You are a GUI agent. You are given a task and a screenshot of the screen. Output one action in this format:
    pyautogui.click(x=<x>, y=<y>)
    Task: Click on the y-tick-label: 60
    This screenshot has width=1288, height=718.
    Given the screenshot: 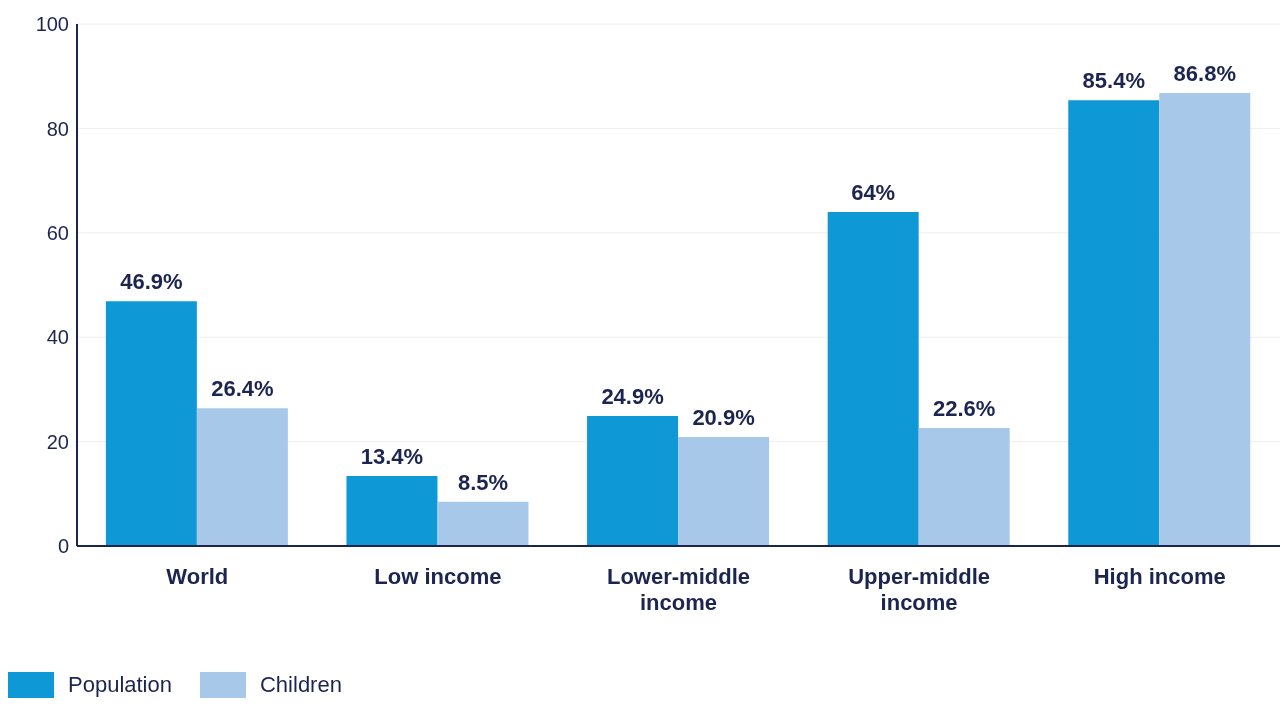 What is the action you would take?
    pyautogui.click(x=57, y=232)
    